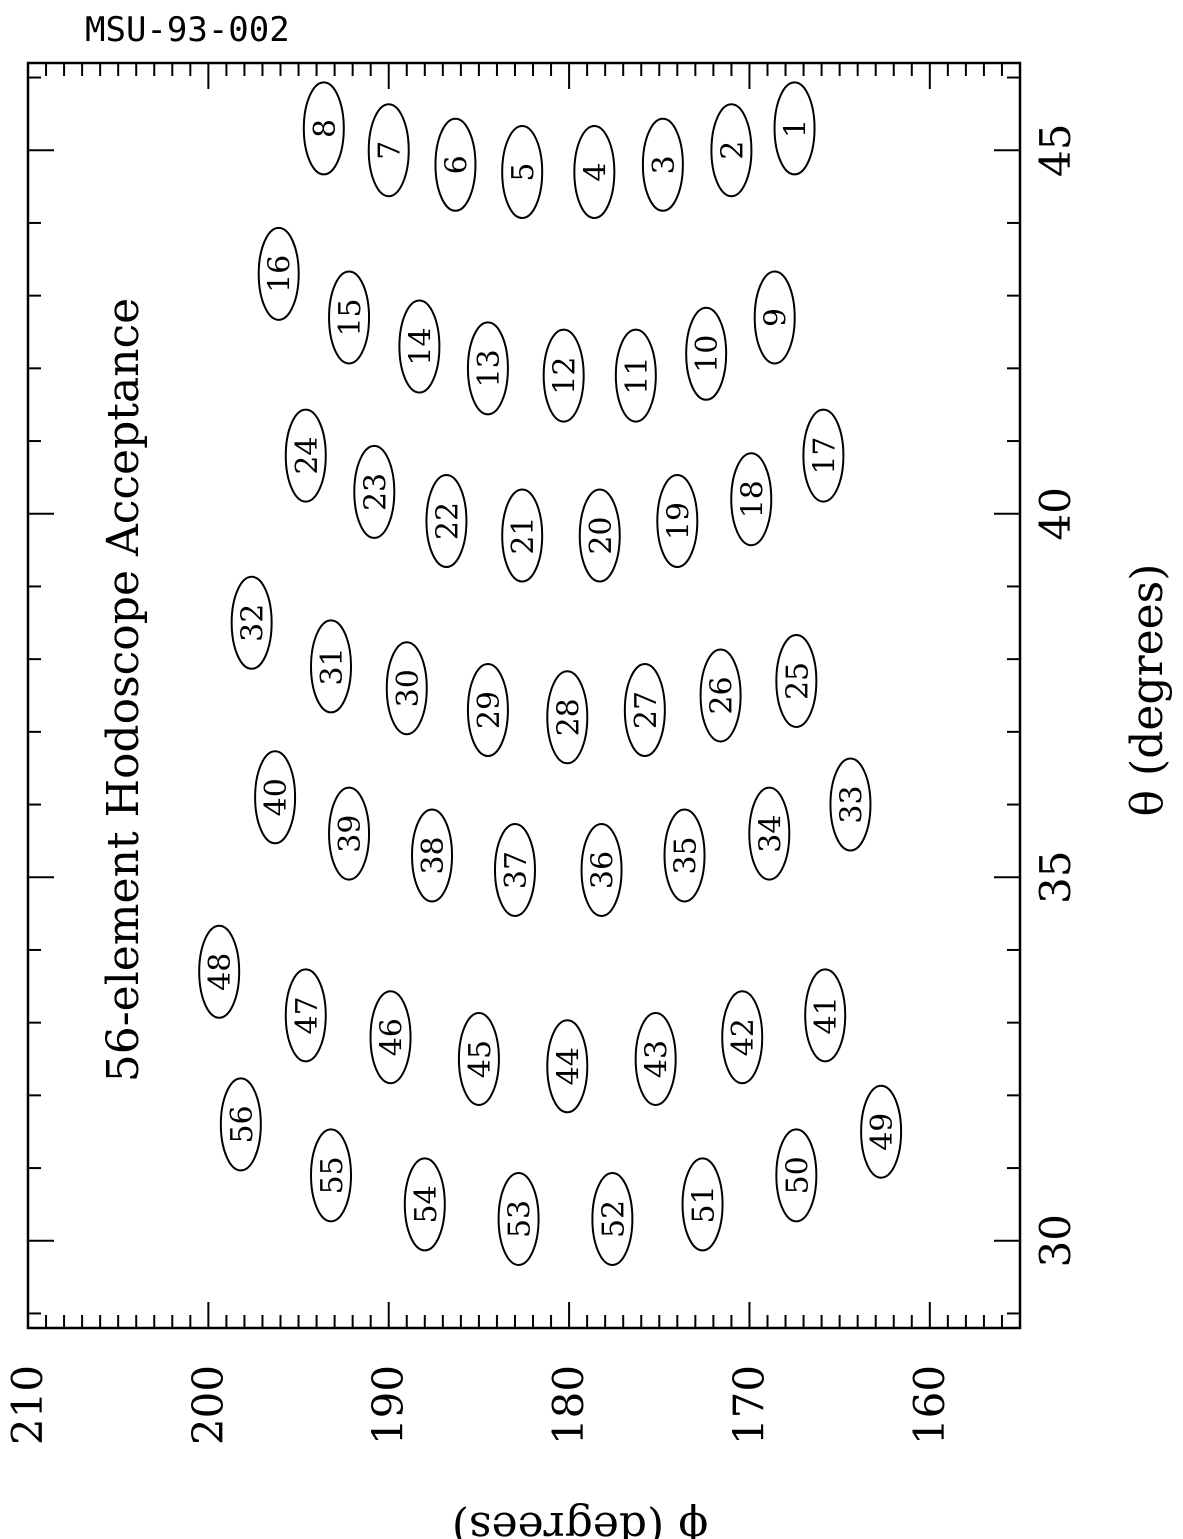 The width and height of the screenshot is (1183, 1539). I want to click on hodoscope-element: 36, so click(601, 869).